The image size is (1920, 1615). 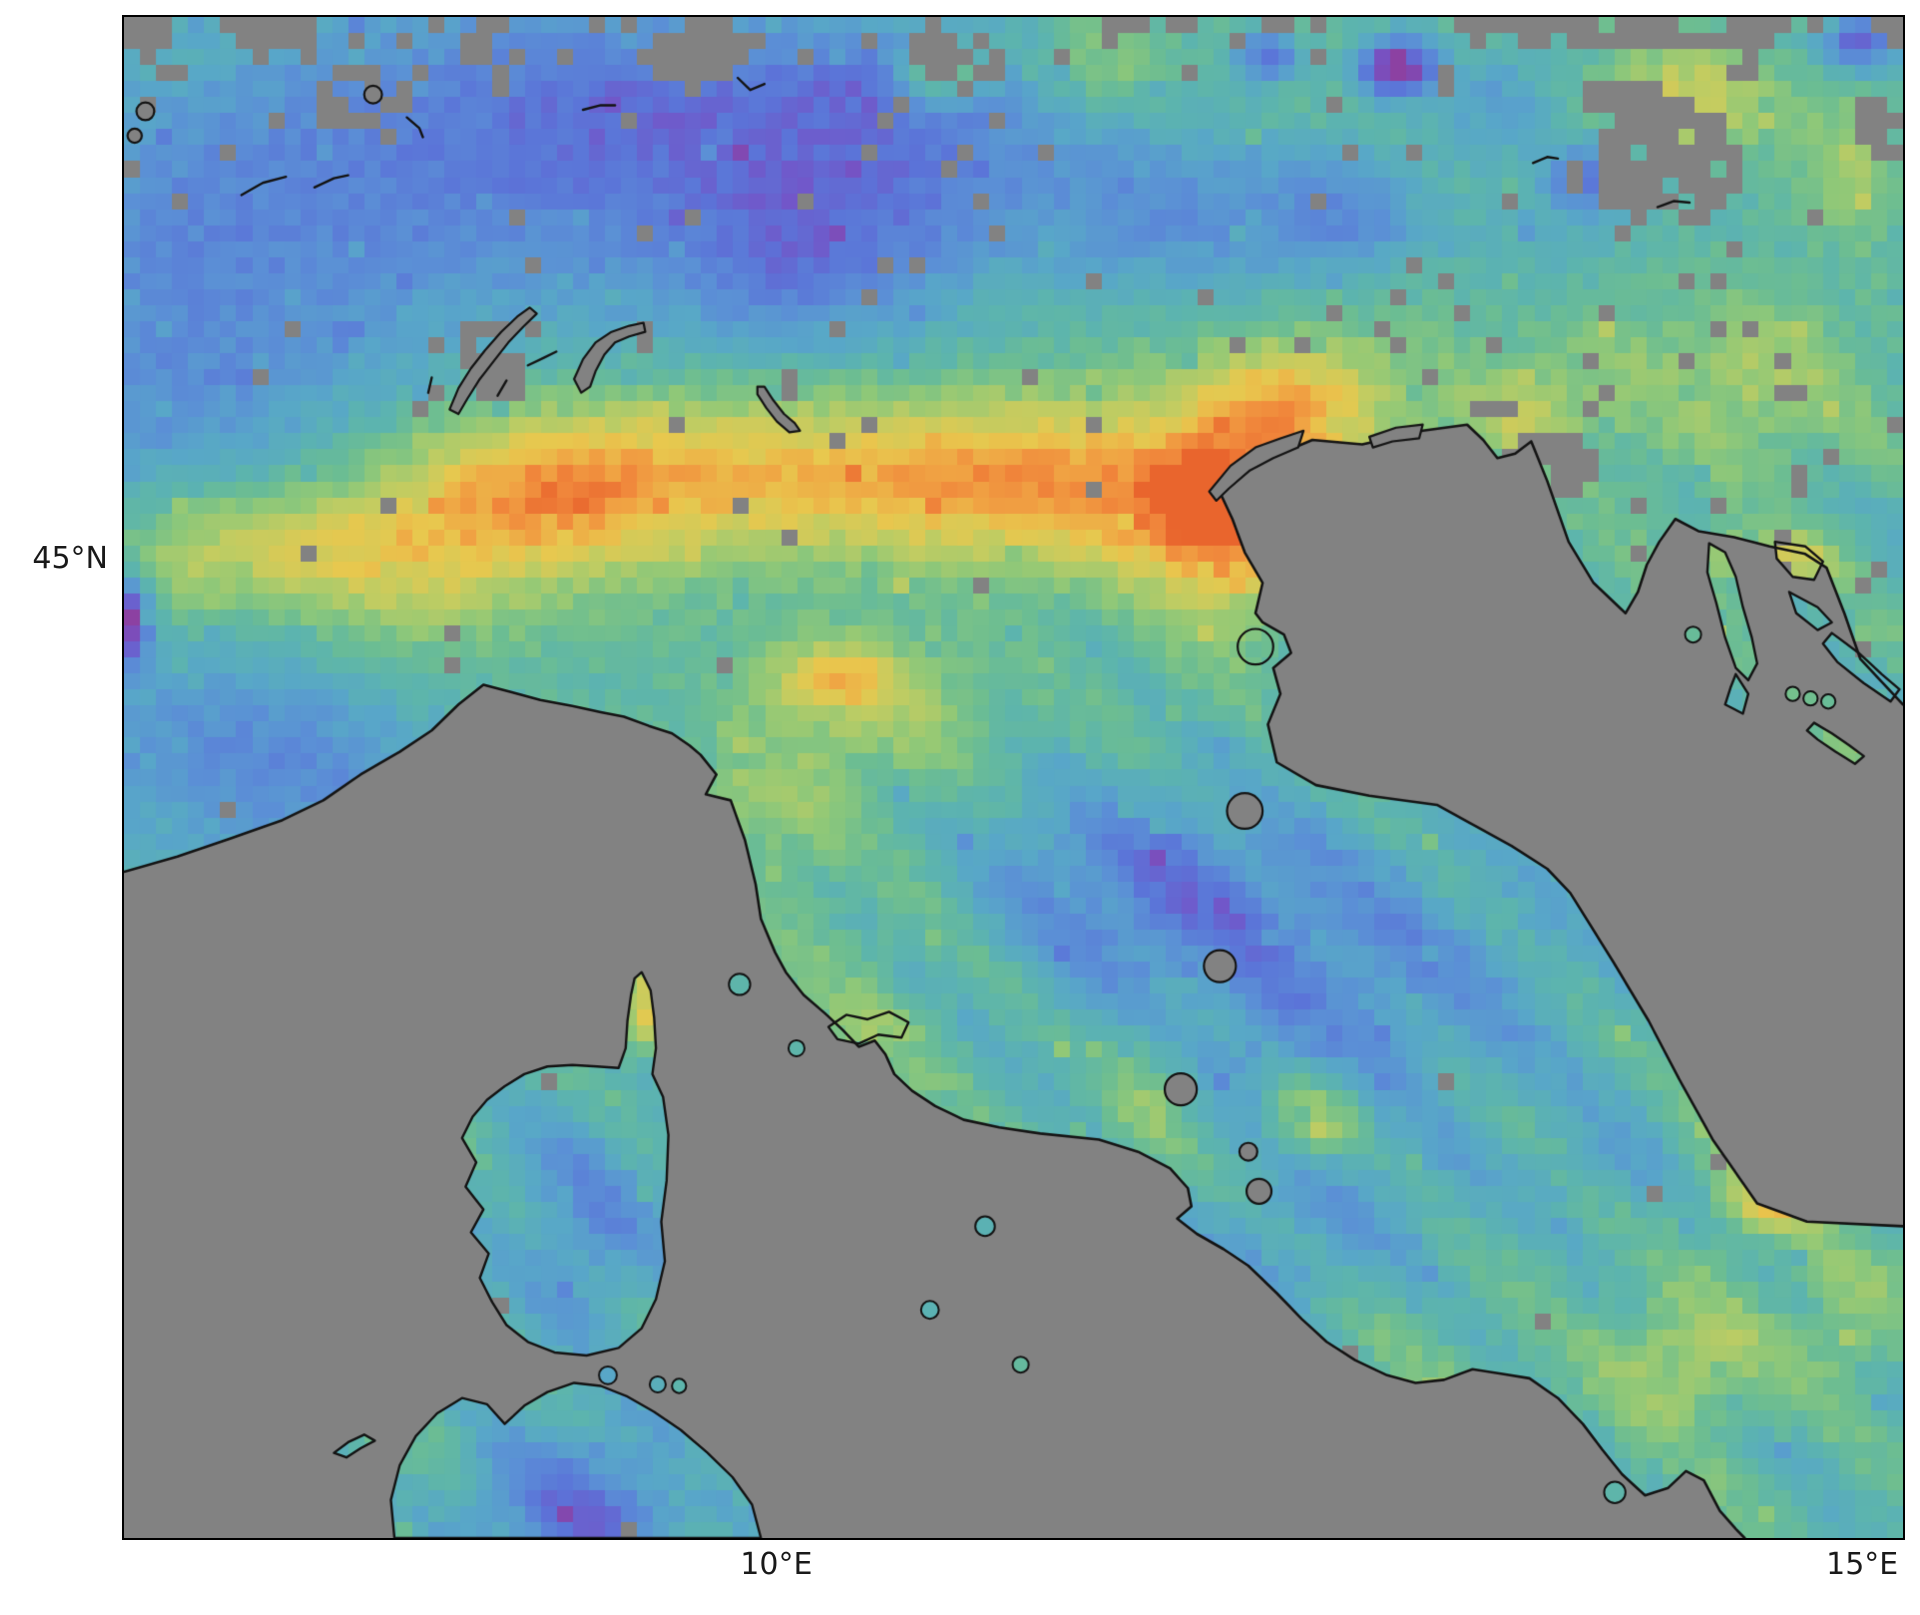 I want to click on x-tick-label-0: 10°E, so click(x=776, y=1564).